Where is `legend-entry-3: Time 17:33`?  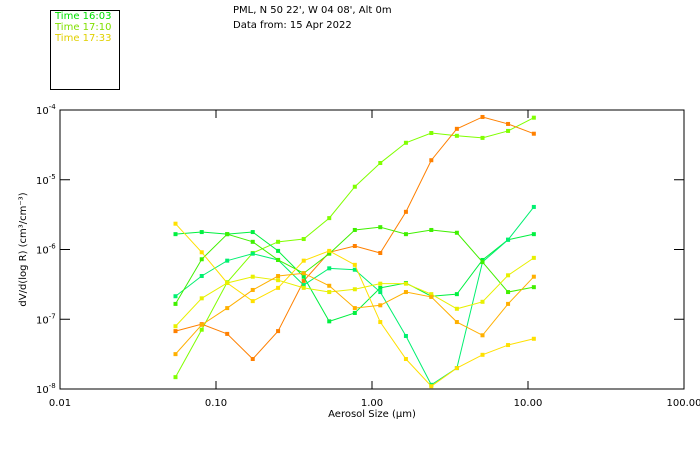 legend-entry-3: Time 17:33 is located at coordinates (83, 38).